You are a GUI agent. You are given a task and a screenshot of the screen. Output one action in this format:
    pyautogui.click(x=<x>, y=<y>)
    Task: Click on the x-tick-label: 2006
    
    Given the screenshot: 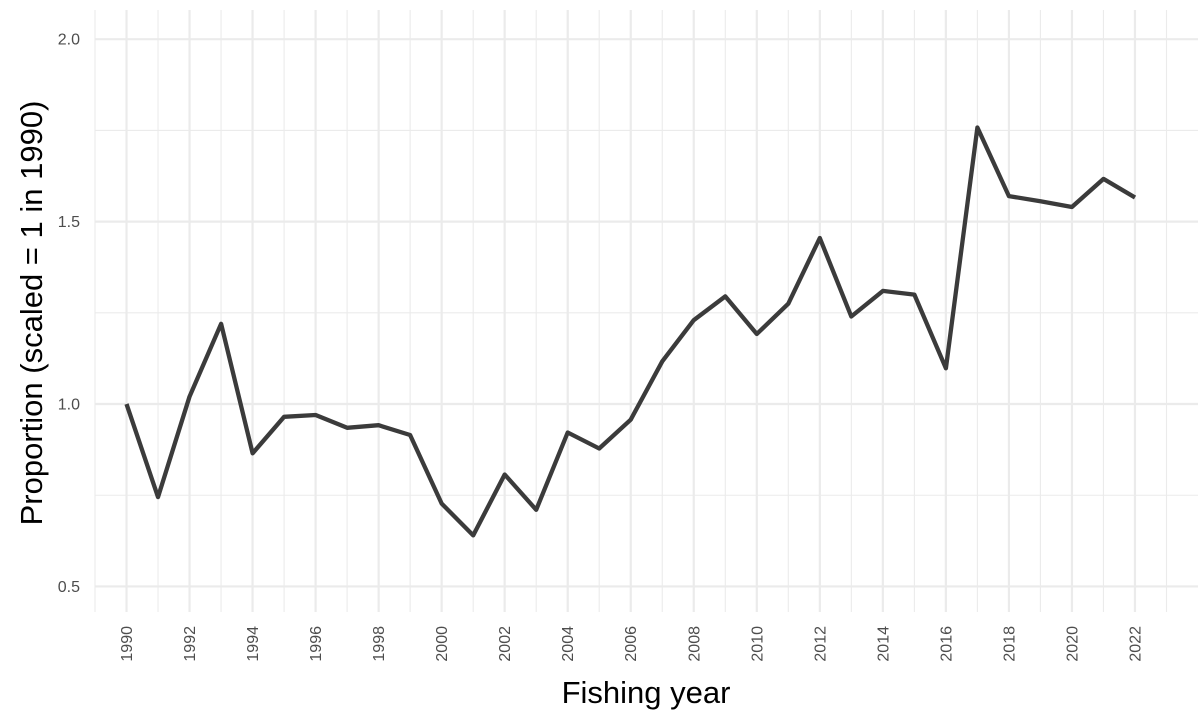 What is the action you would take?
    pyautogui.click(x=631, y=644)
    